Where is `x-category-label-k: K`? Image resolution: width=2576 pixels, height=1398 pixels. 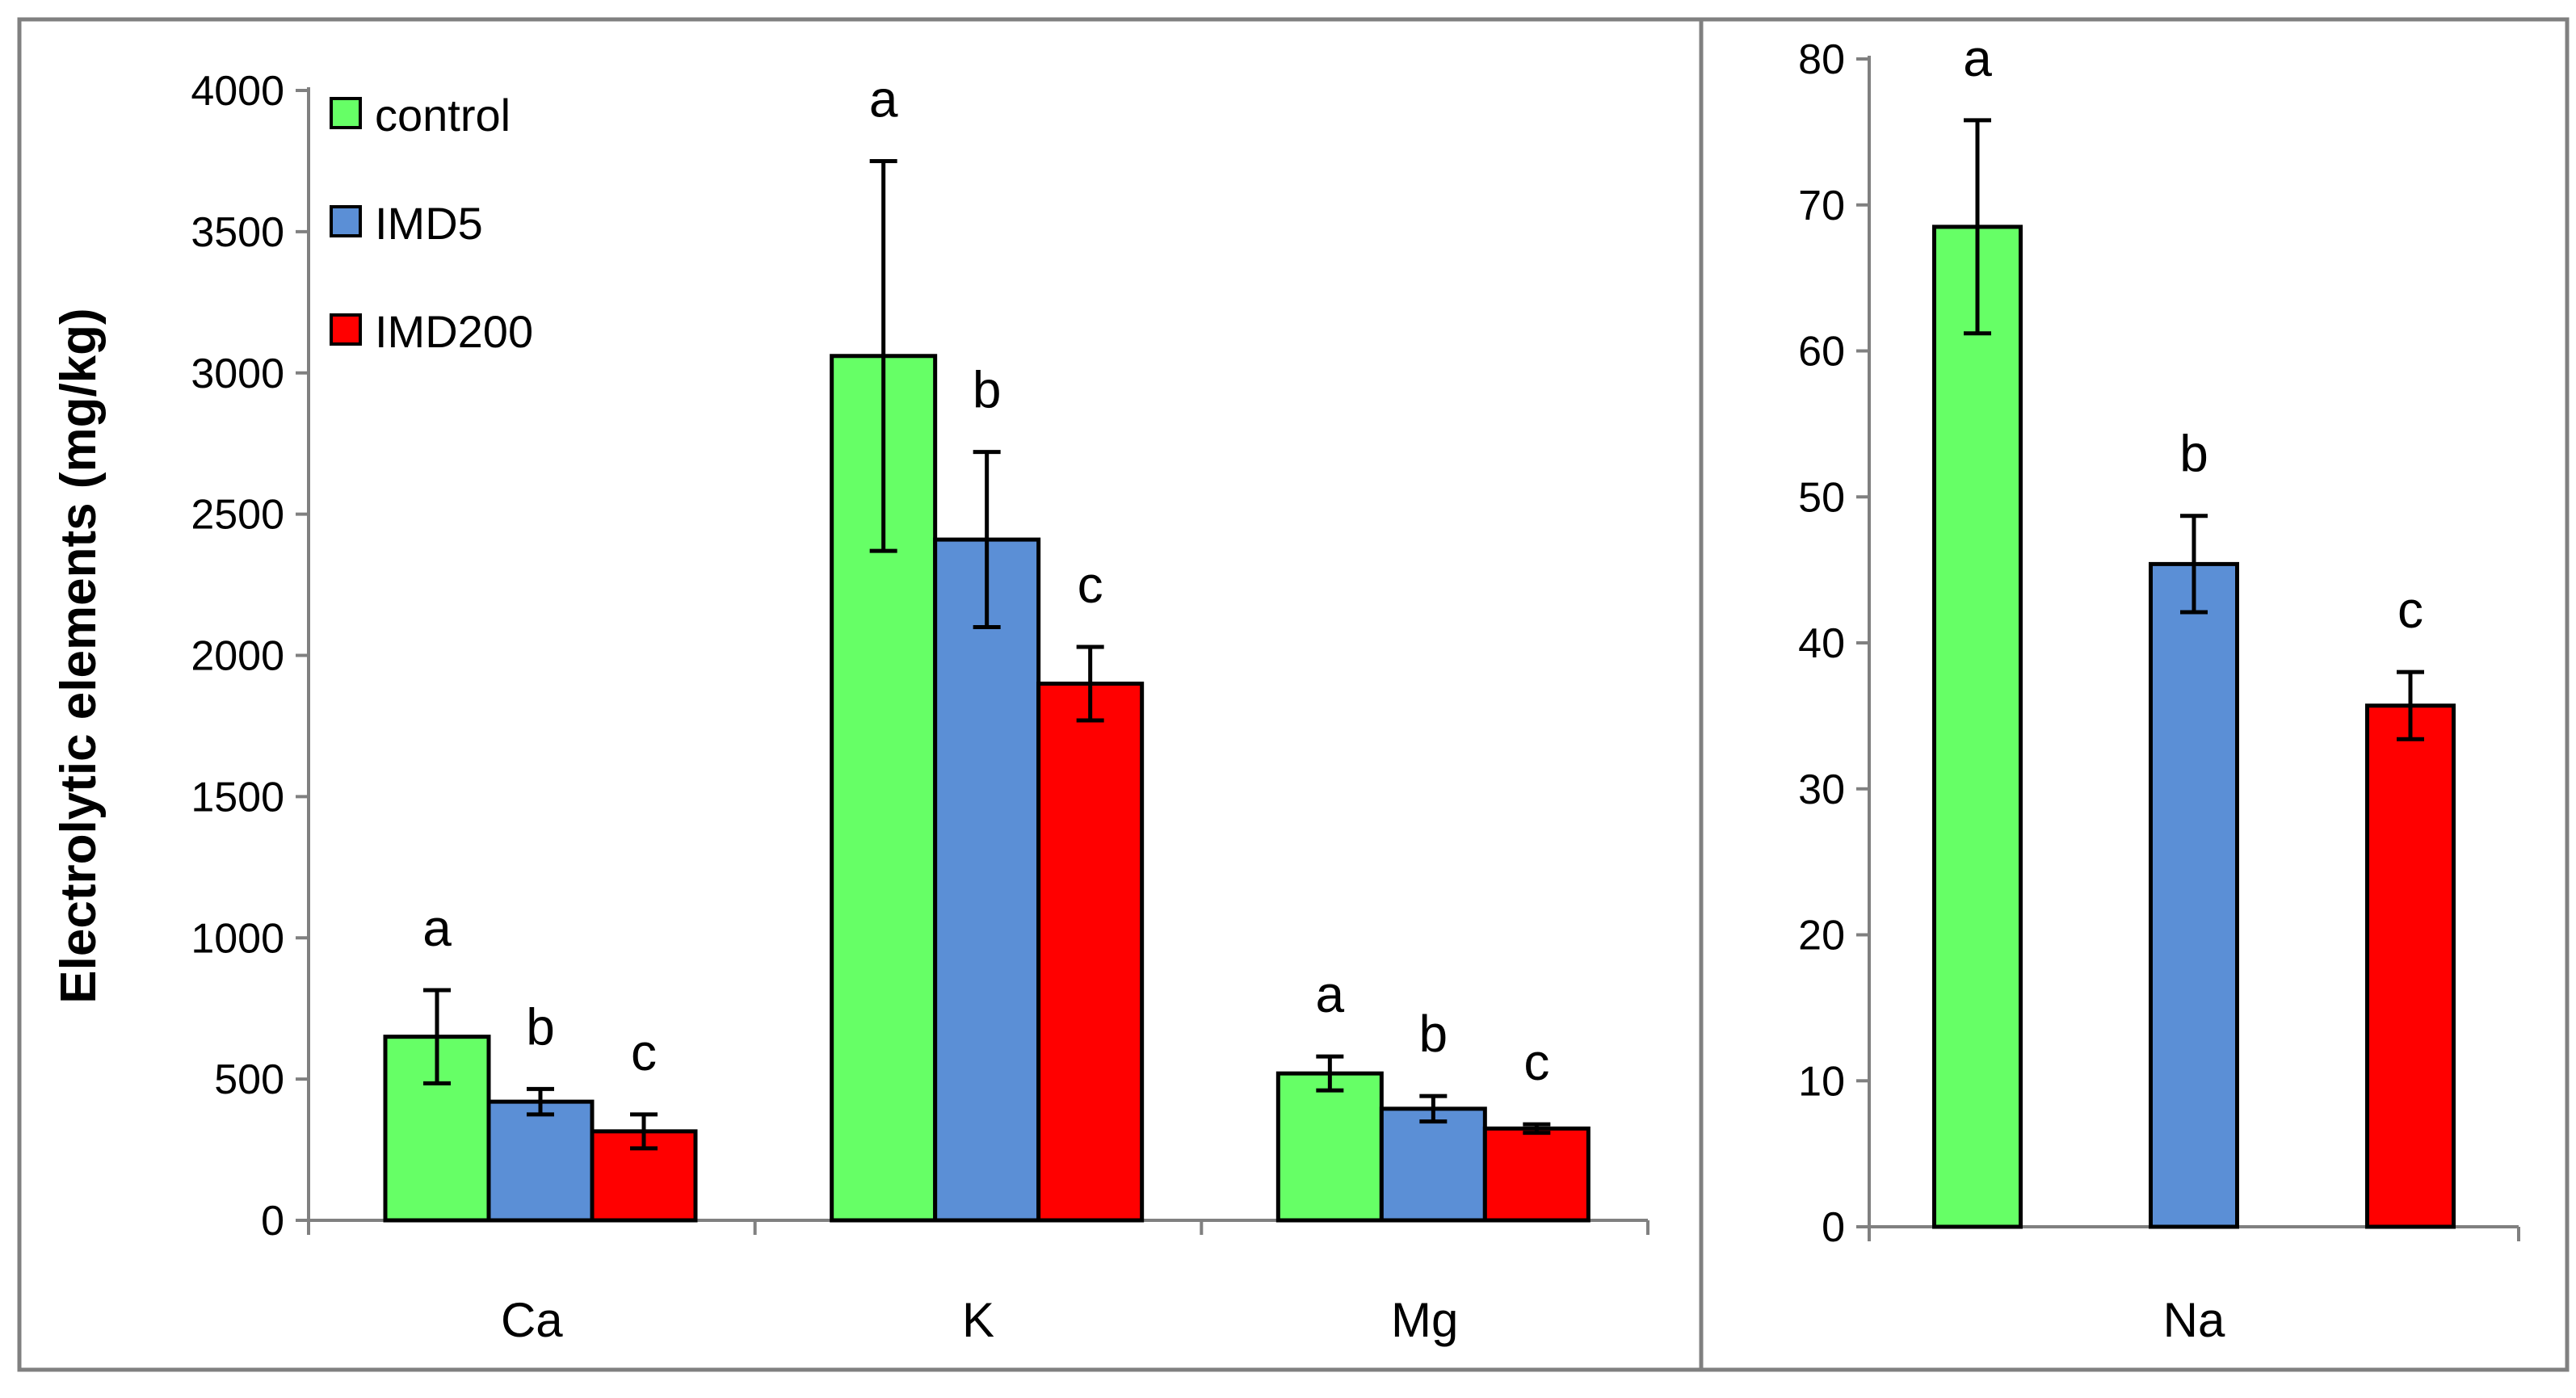
x-category-label-k: K is located at coordinates (978, 1320).